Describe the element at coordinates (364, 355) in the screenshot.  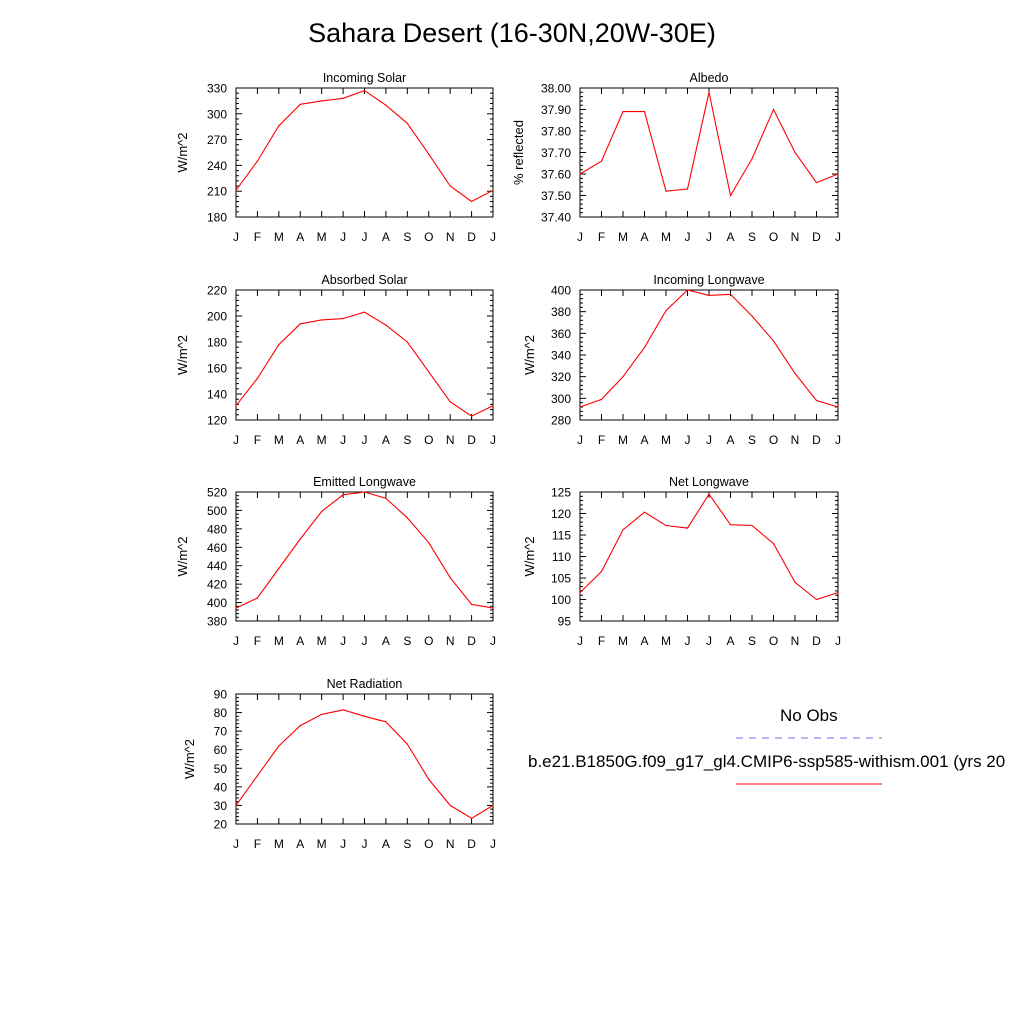
I see `chart3-frame` at that location.